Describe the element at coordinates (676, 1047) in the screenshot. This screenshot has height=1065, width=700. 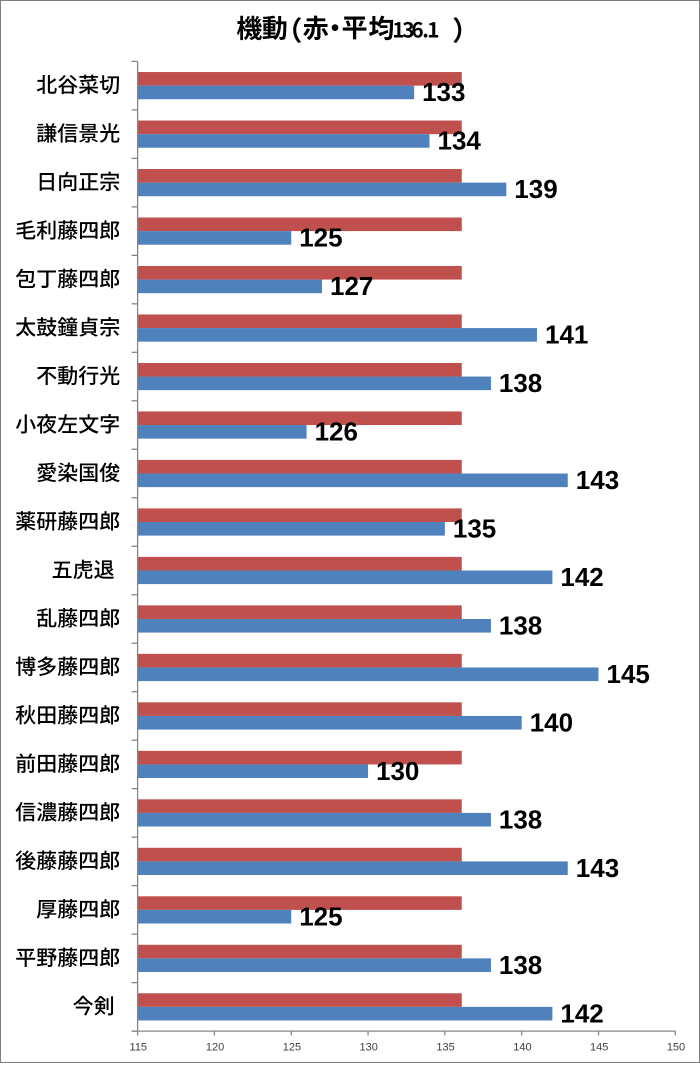
I see `svg-text: 150` at that location.